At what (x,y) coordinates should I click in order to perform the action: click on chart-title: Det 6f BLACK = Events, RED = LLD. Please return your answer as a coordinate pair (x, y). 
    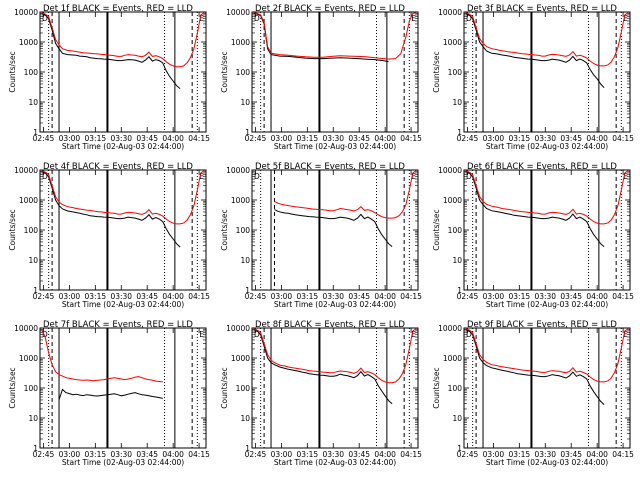
    Looking at the image, I should click on (542, 167).